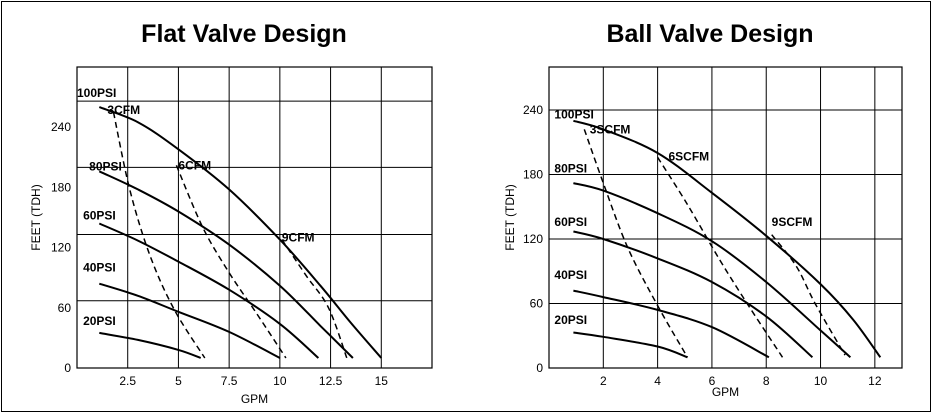 The image size is (934, 415). What do you see at coordinates (298, 238) in the screenshot?
I see `series-label-9cfm: 9CFM` at bounding box center [298, 238].